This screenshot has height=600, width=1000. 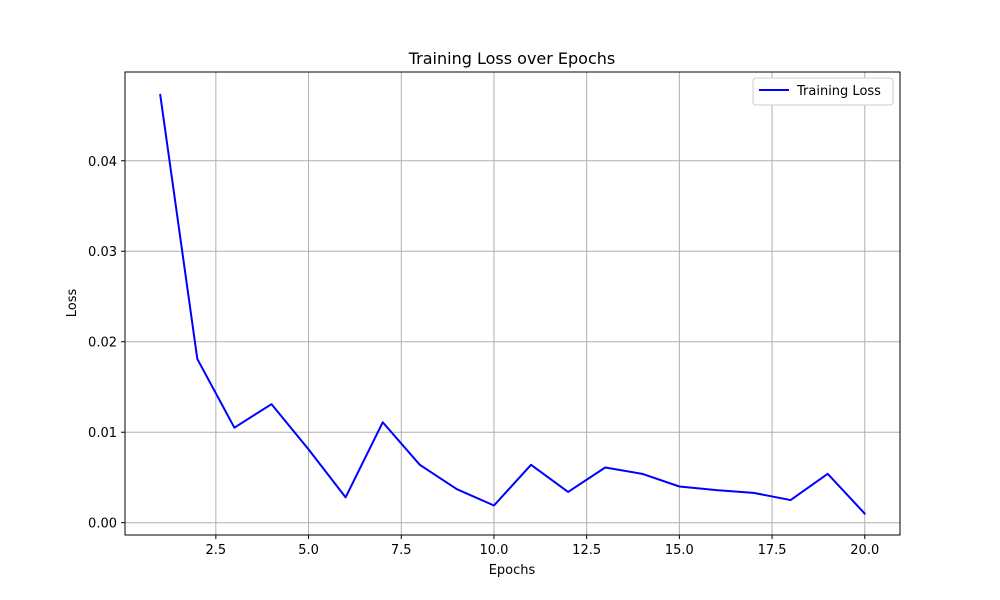 What do you see at coordinates (772, 550) in the screenshot?
I see `x-tick-label: 17.5` at bounding box center [772, 550].